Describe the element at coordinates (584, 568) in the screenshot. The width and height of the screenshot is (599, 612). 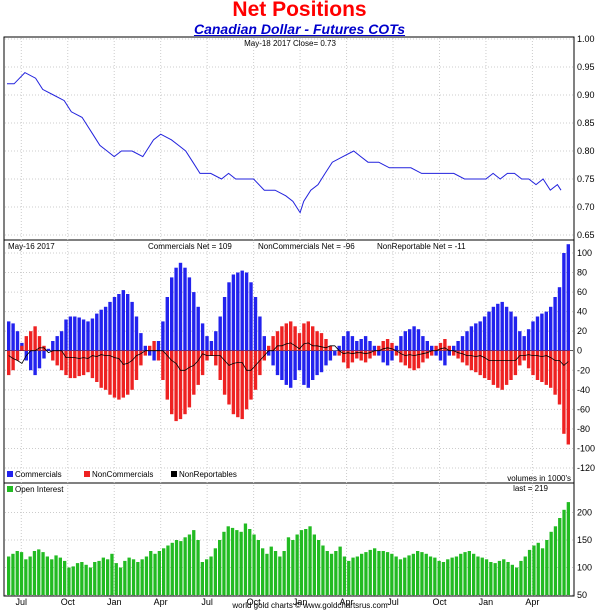
I see `oi-y-tick: 100` at that location.